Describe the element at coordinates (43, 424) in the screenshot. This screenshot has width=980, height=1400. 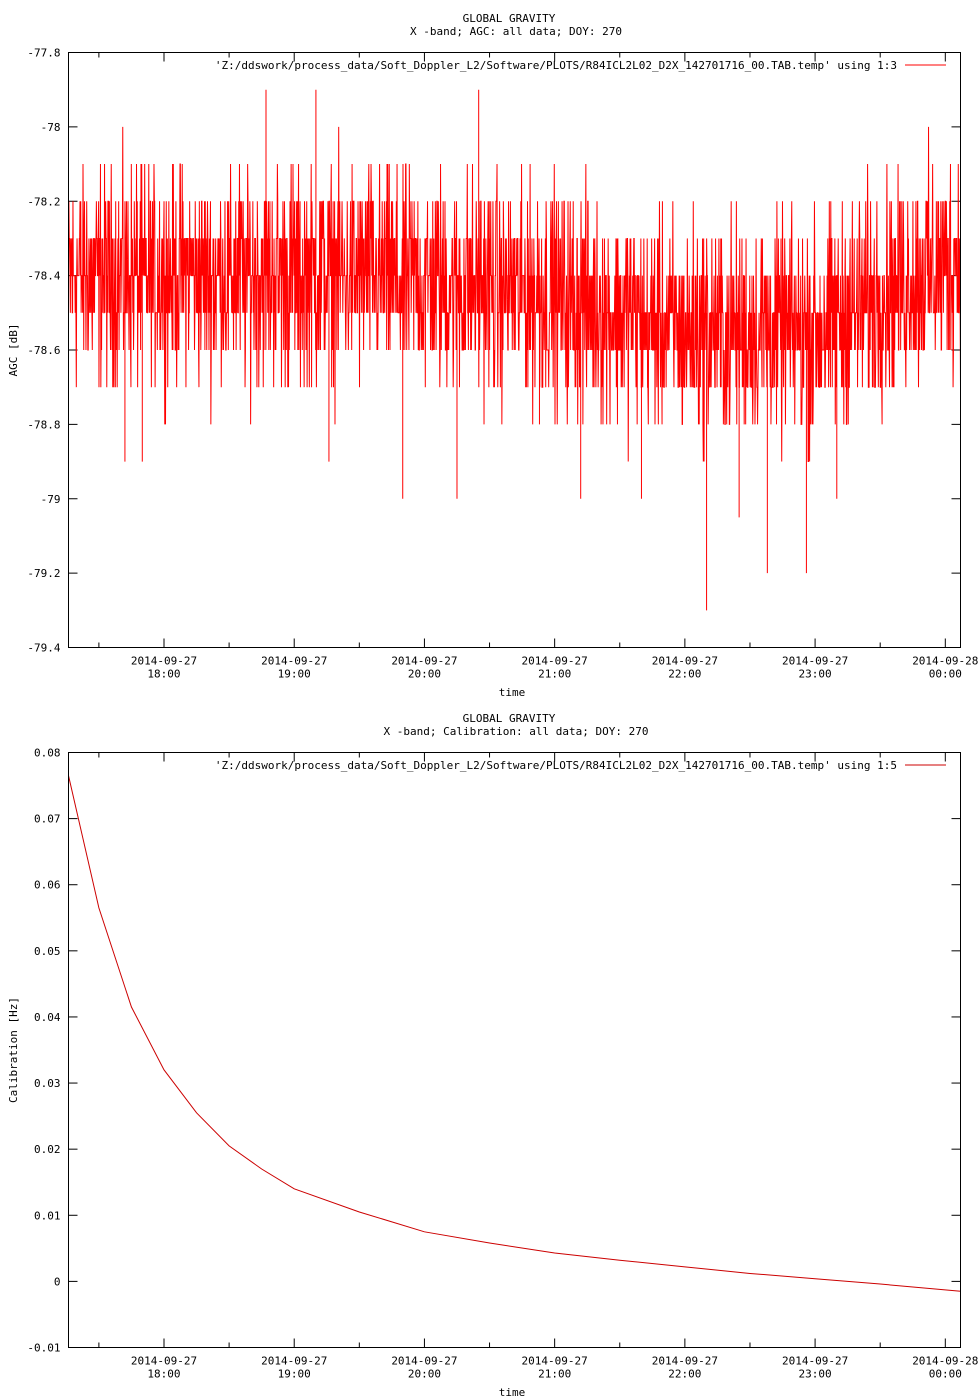
I see `y-tick-label: -78.8` at that location.